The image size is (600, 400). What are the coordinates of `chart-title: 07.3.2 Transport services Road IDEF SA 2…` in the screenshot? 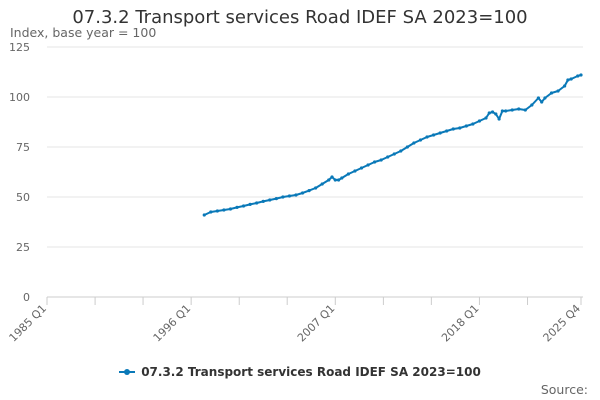 It's located at (300, 17).